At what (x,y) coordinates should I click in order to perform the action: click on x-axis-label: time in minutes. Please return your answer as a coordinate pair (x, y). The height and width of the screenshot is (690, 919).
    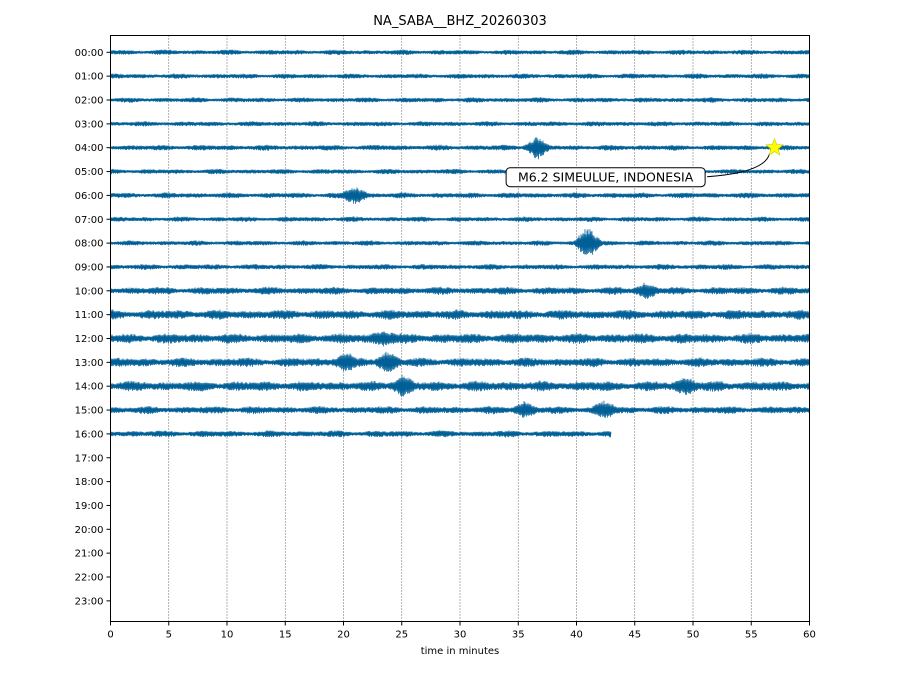
    Looking at the image, I should click on (460, 651).